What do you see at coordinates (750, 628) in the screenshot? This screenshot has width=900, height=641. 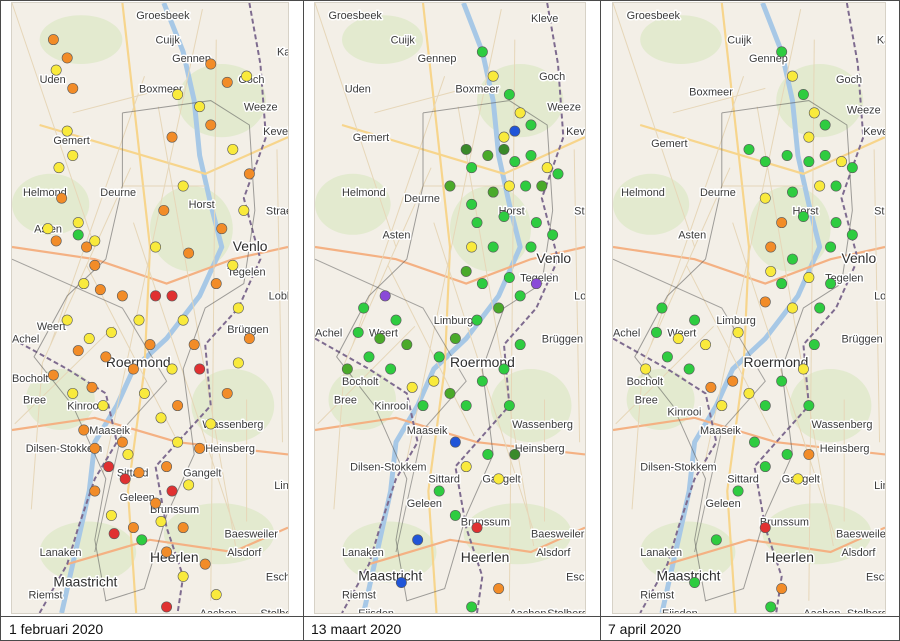 I see `caption-panel-3: 7 april 2020` at bounding box center [750, 628].